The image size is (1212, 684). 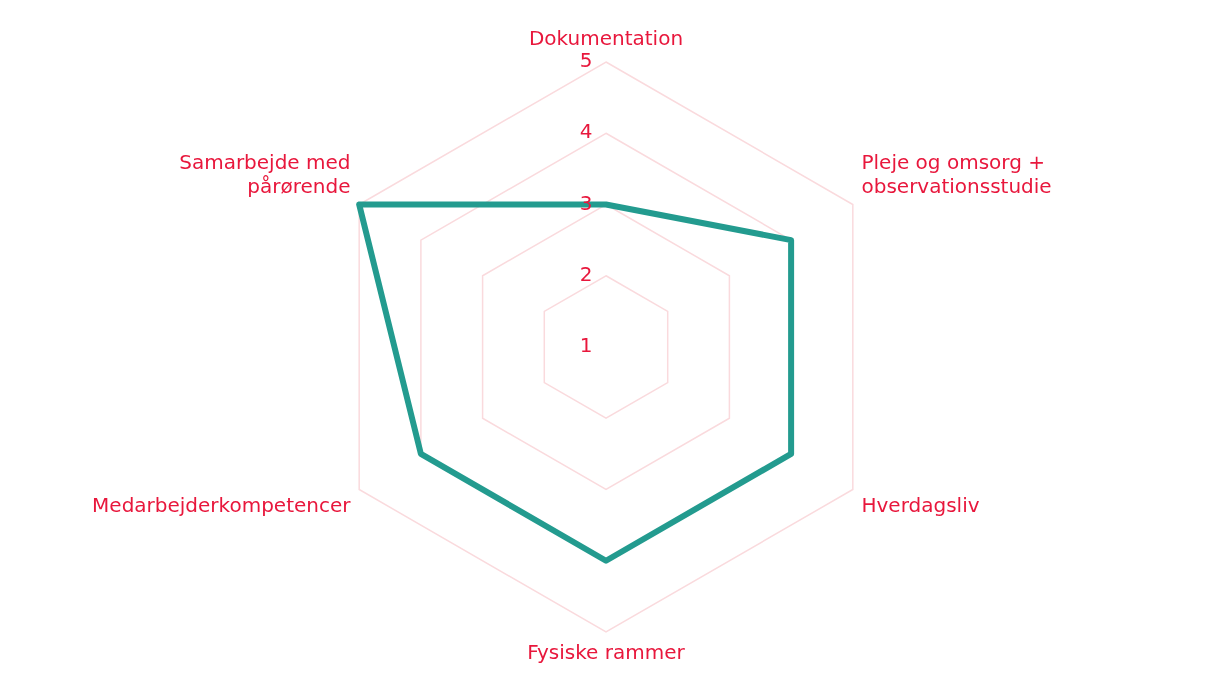 I want to click on y-tick-label: 3, so click(x=586, y=202).